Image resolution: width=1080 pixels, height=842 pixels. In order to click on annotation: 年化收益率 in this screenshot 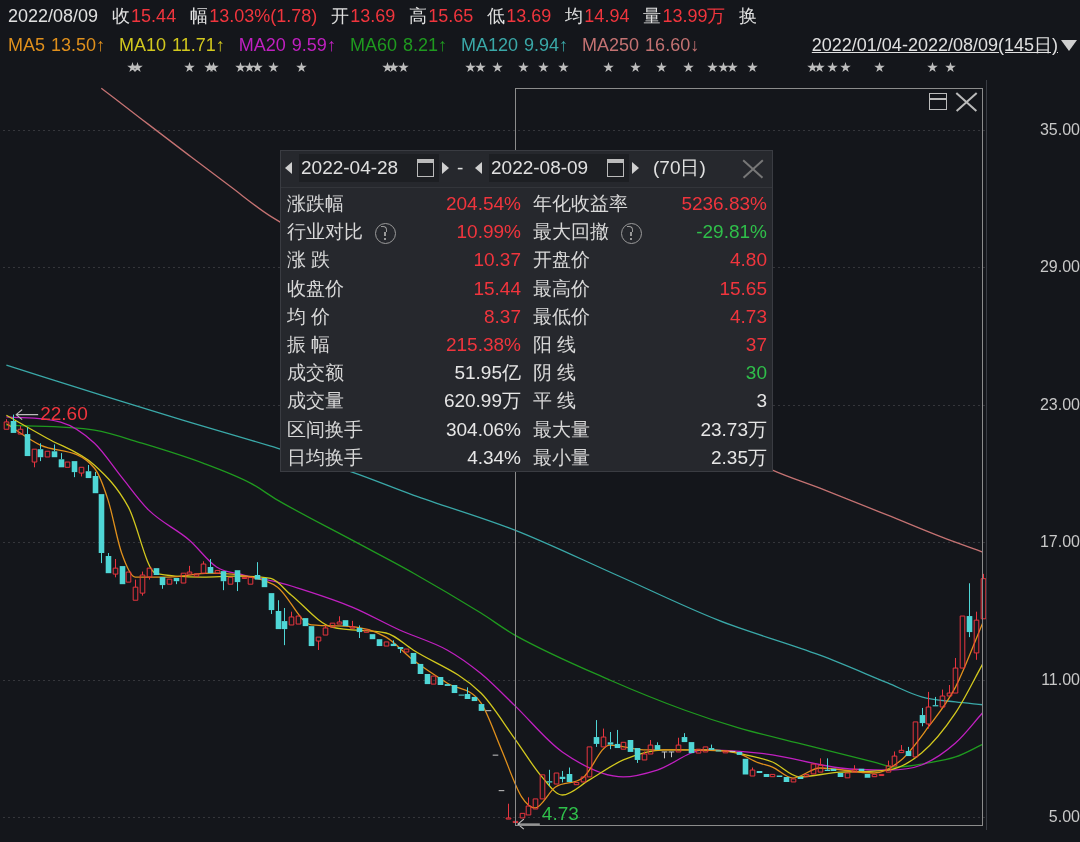, I will do `click(580, 204)`.